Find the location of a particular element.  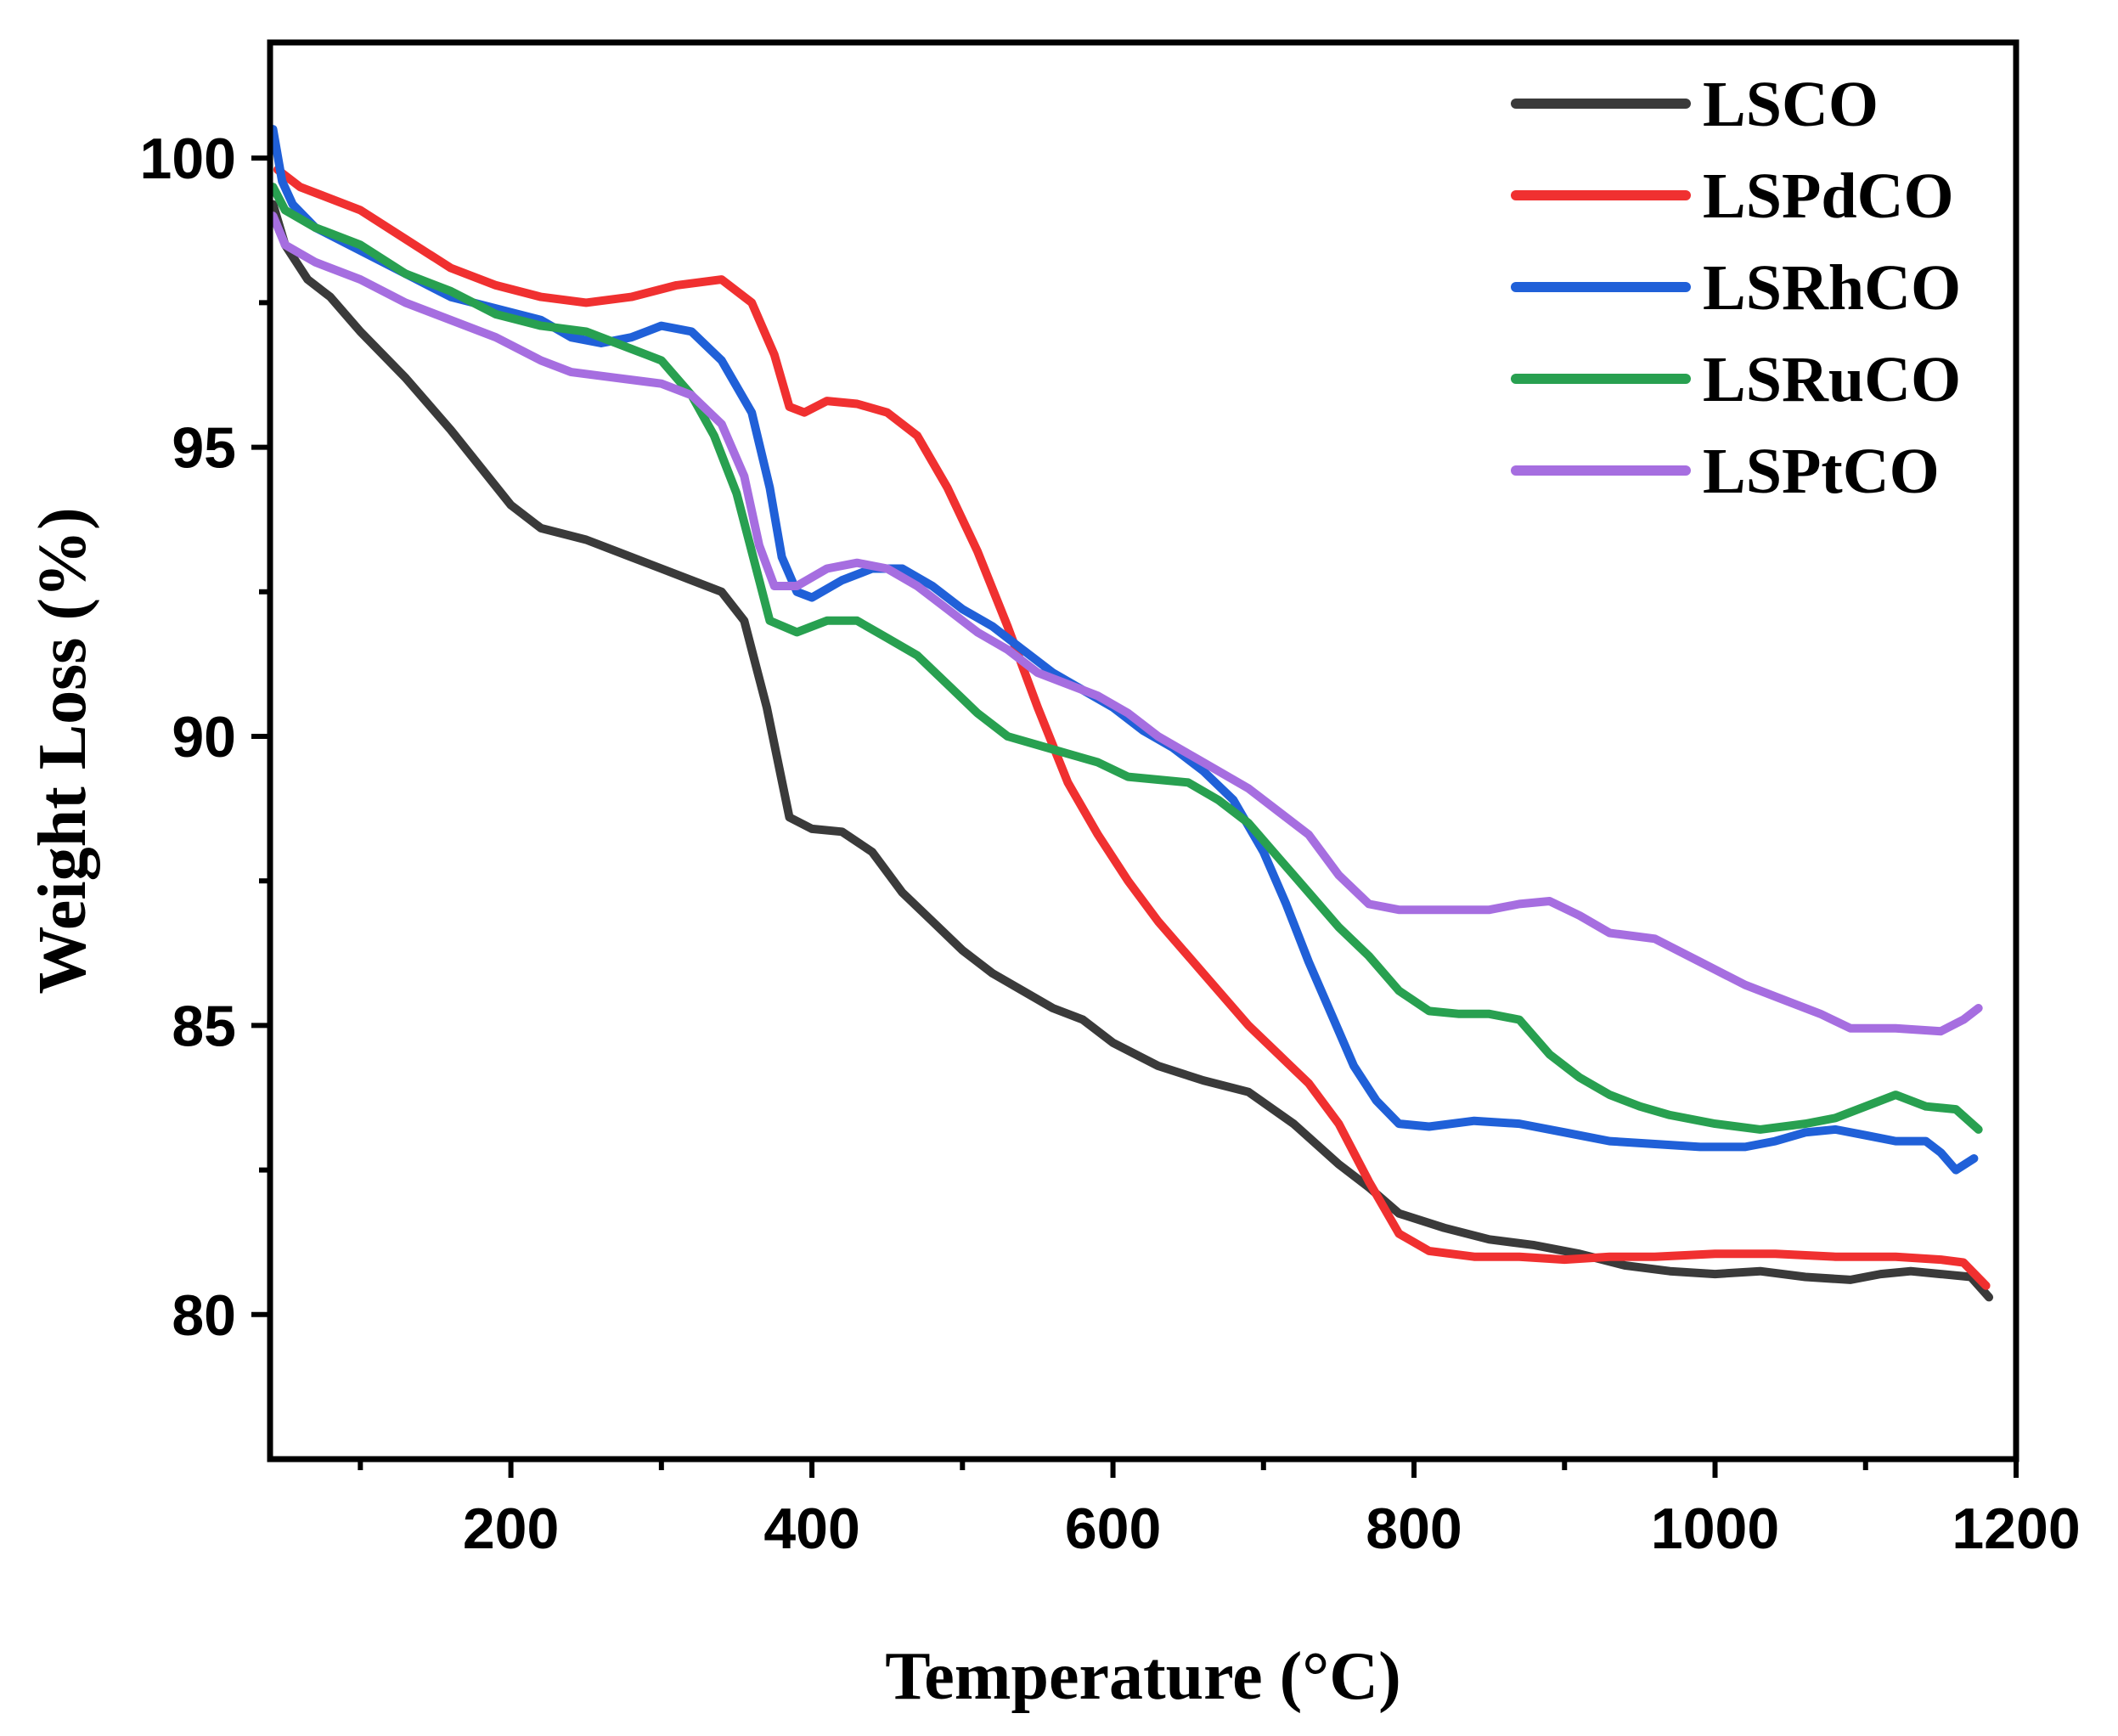

y-axis-ticks: 80 85 90 95 100 is located at coordinates (205, 737).